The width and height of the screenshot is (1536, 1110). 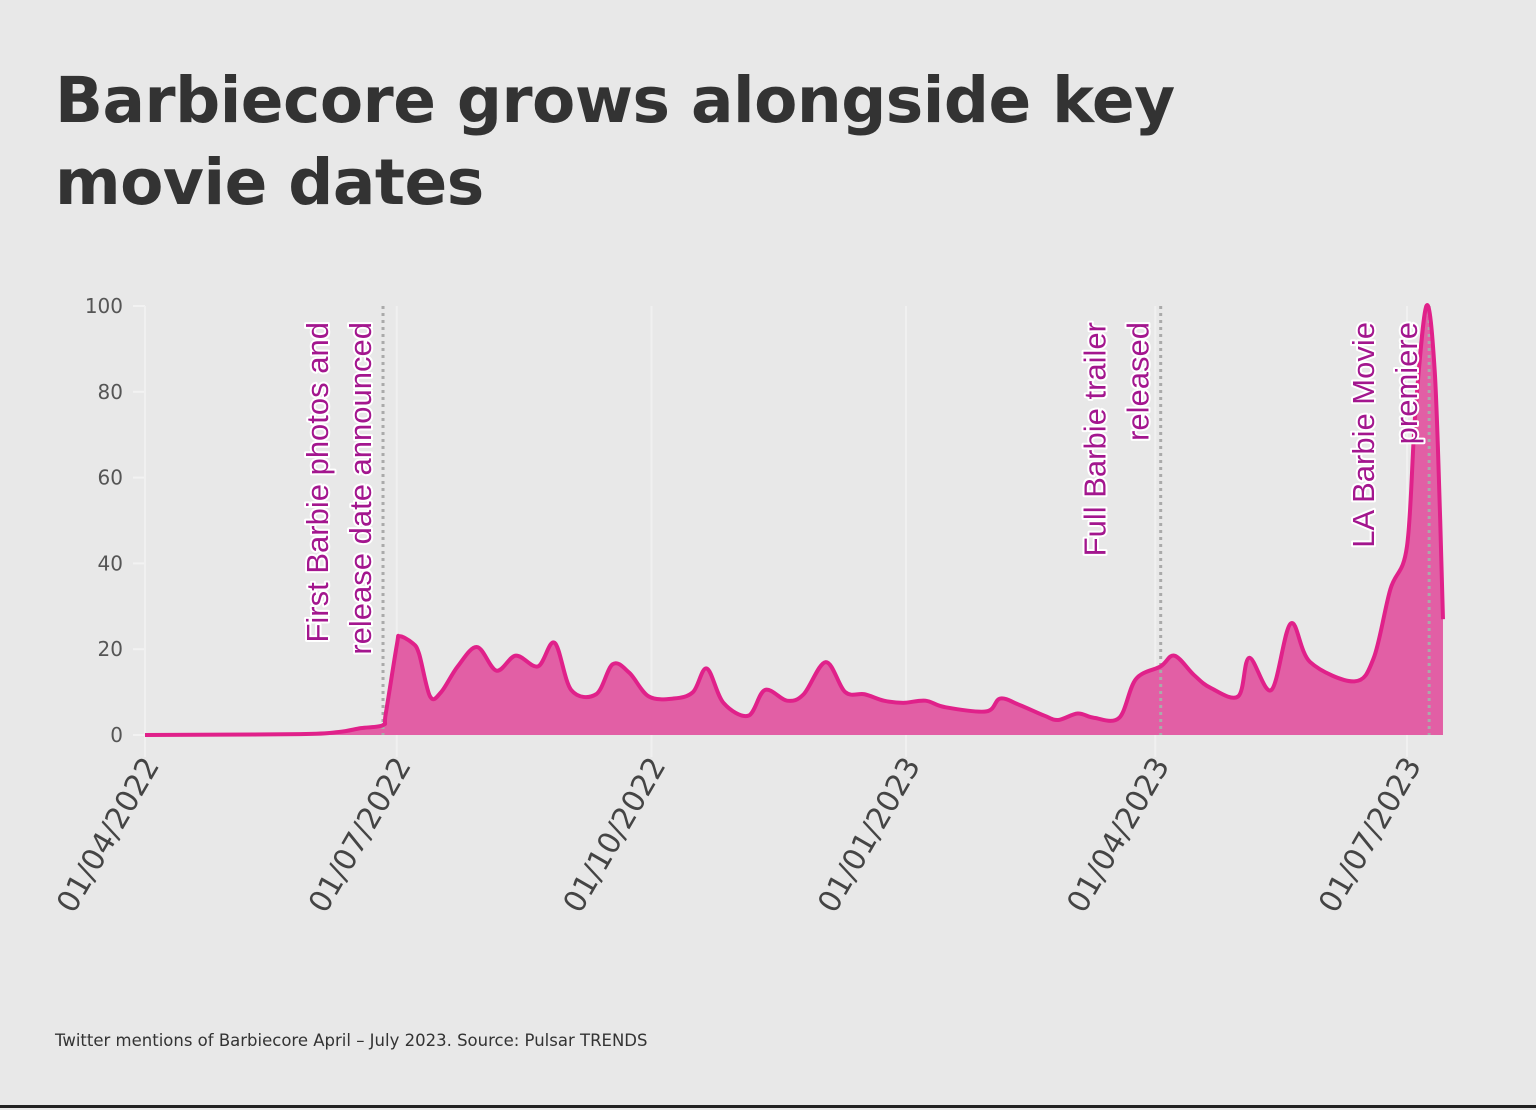 What do you see at coordinates (1370, 835) in the screenshot?
I see `x-tick-label: 01/07/2023` at bounding box center [1370, 835].